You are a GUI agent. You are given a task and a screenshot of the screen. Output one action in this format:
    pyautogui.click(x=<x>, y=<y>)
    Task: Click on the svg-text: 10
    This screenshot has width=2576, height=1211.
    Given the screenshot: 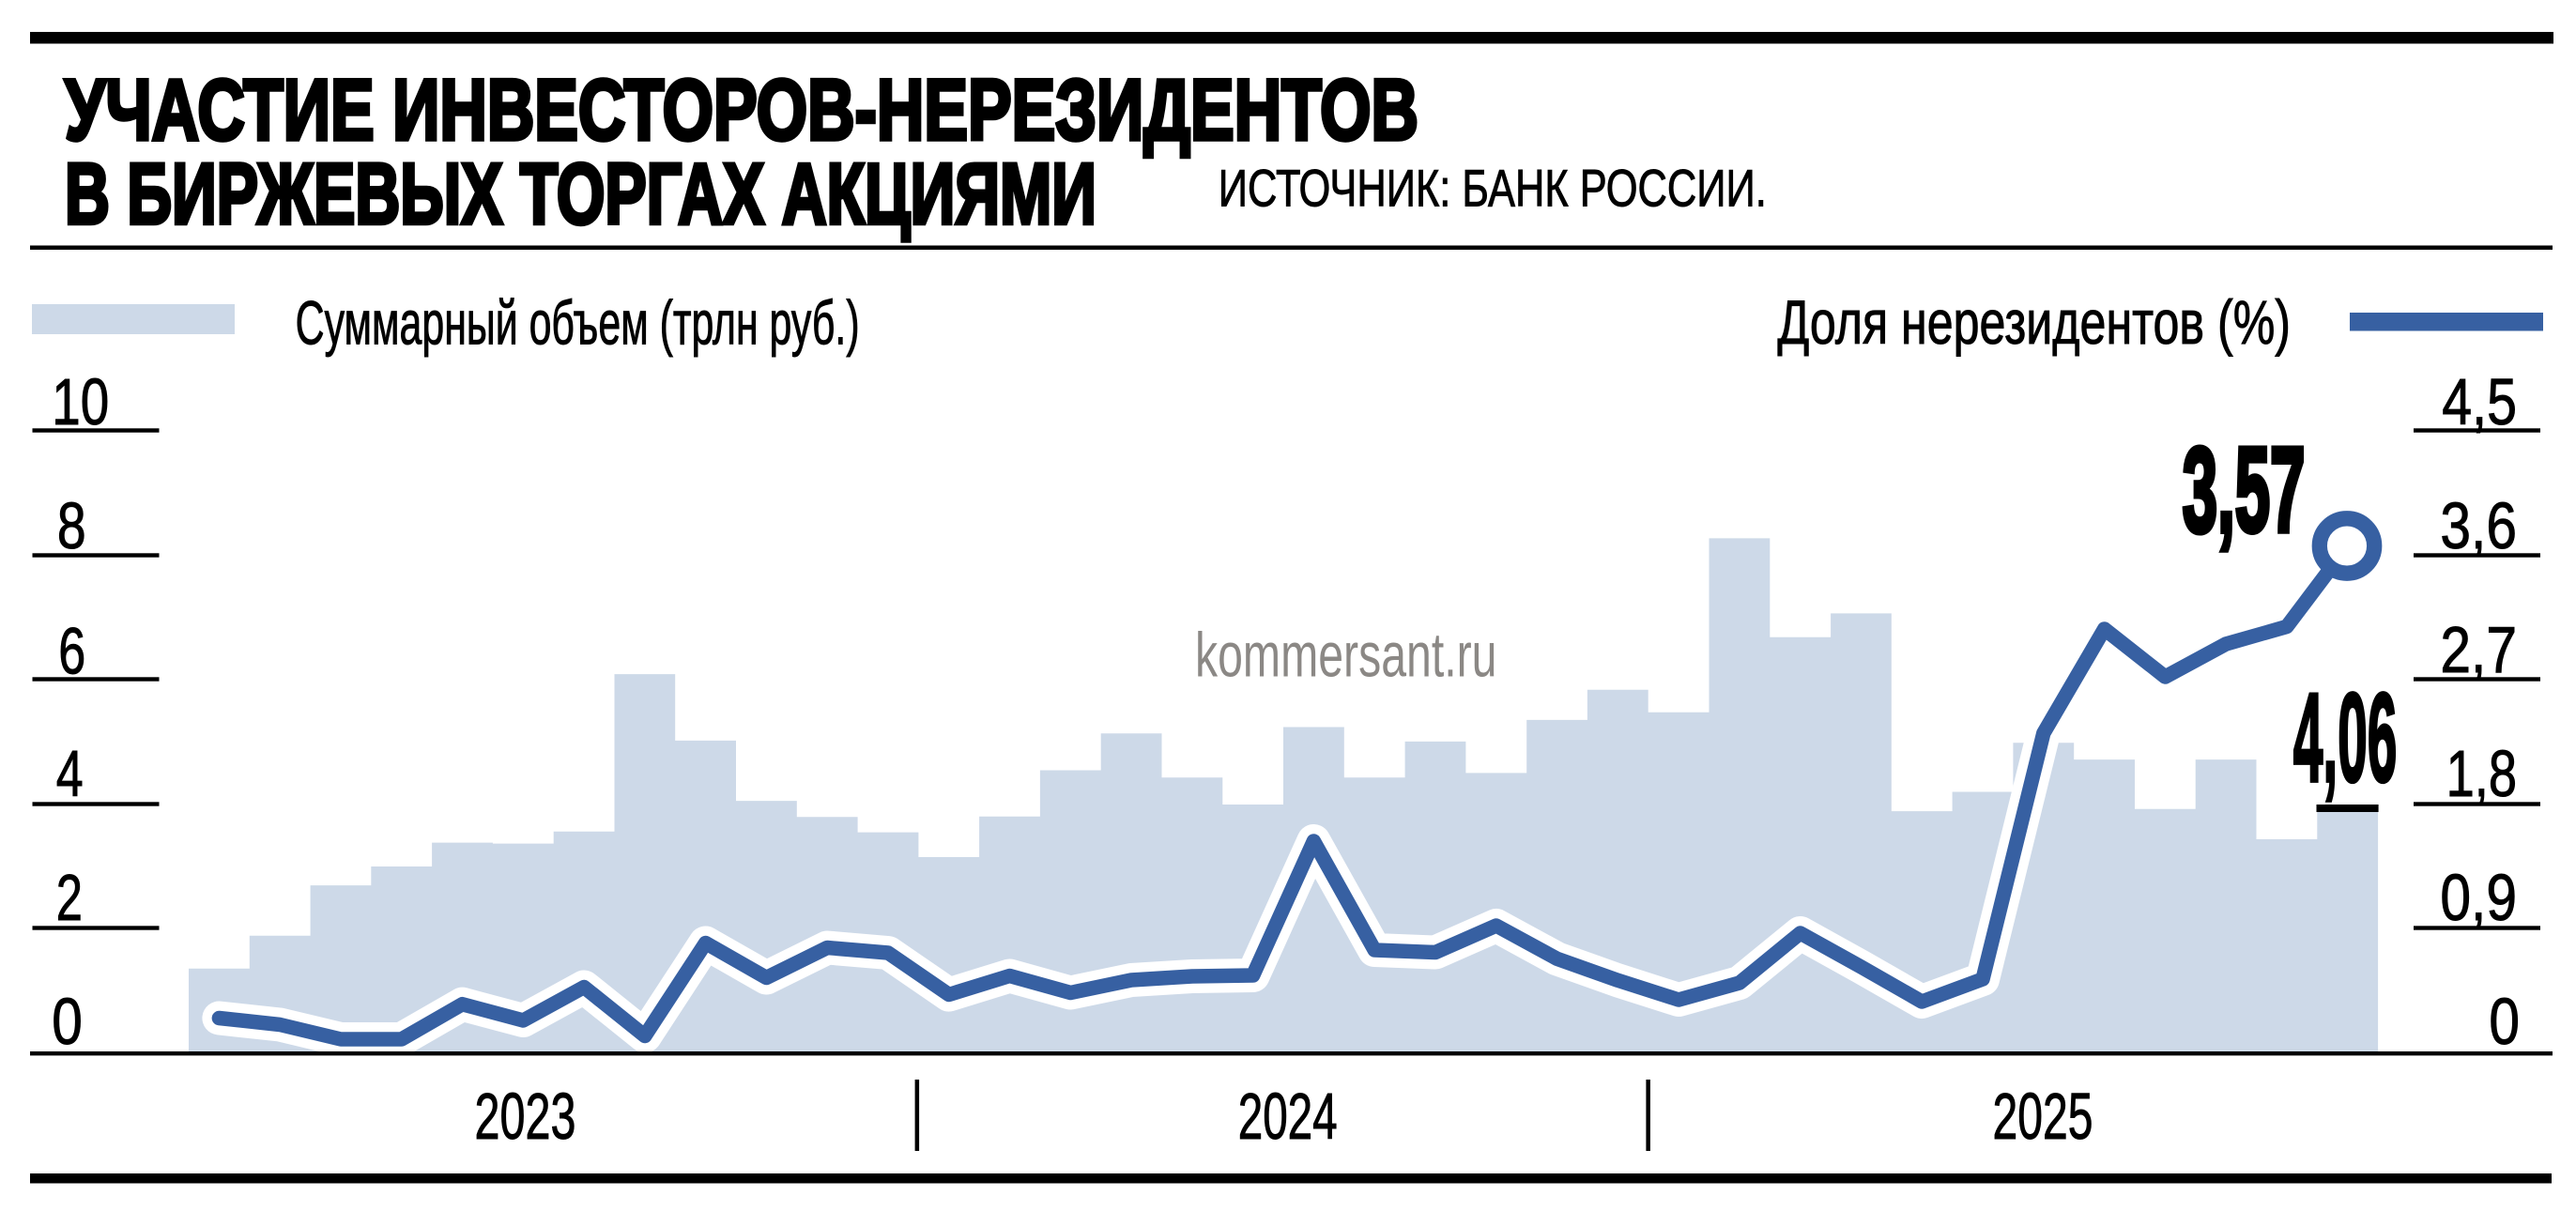 What is the action you would take?
    pyautogui.click(x=80, y=401)
    